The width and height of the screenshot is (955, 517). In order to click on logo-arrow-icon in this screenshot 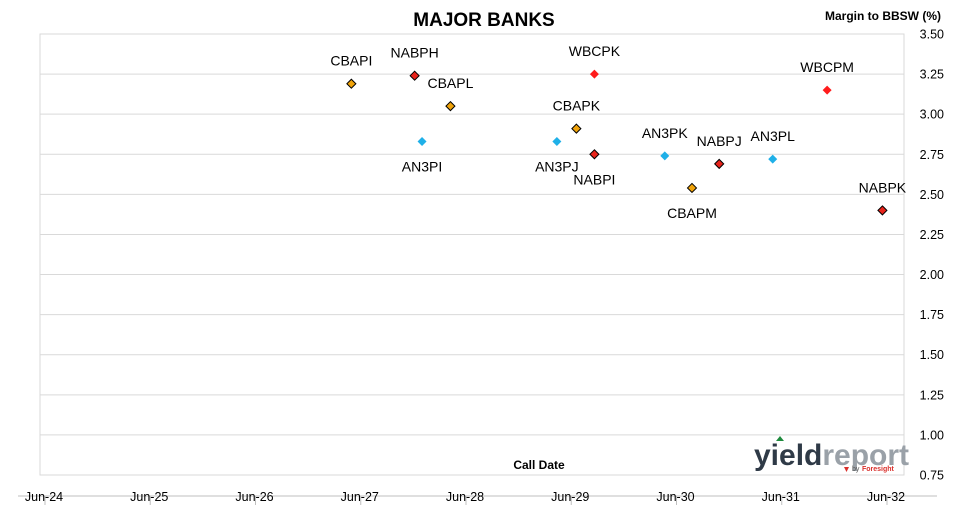, I will do `click(780, 438)`.